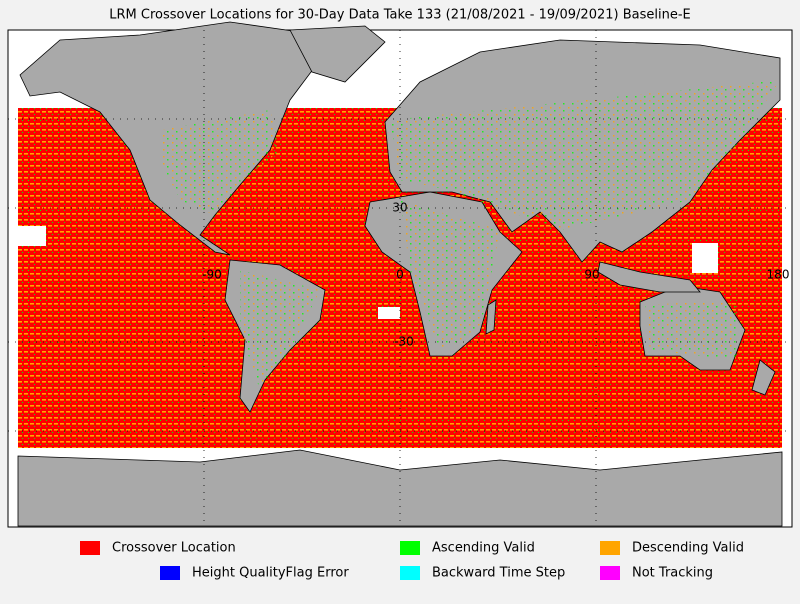  What do you see at coordinates (174, 548) in the screenshot?
I see `legend-label: Crossover Location` at bounding box center [174, 548].